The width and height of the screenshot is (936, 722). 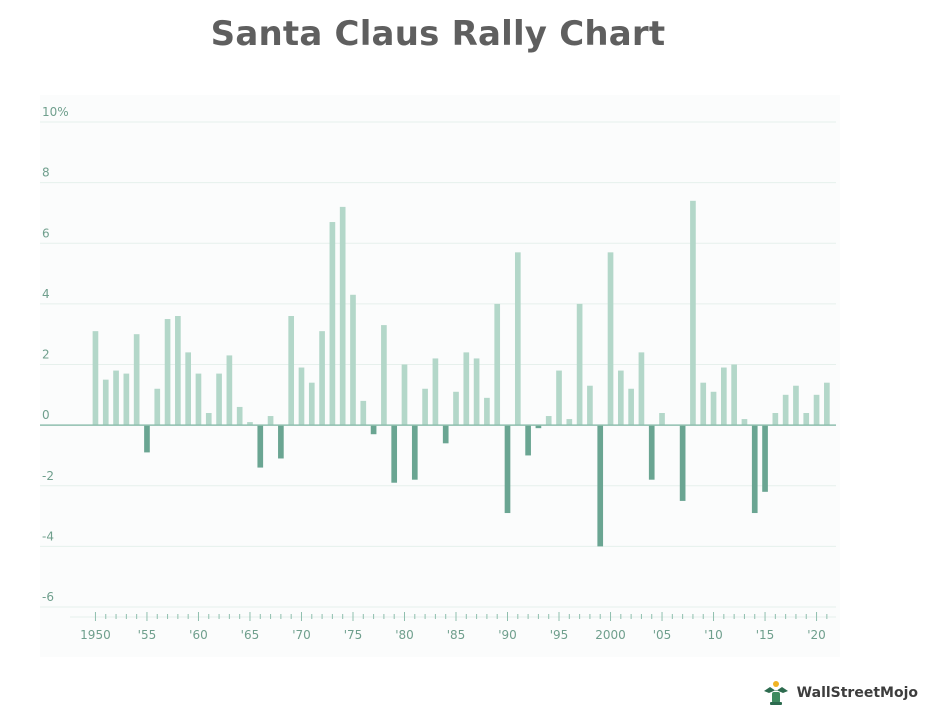 What do you see at coordinates (260, 446) in the screenshot?
I see `bar-1966` at bounding box center [260, 446].